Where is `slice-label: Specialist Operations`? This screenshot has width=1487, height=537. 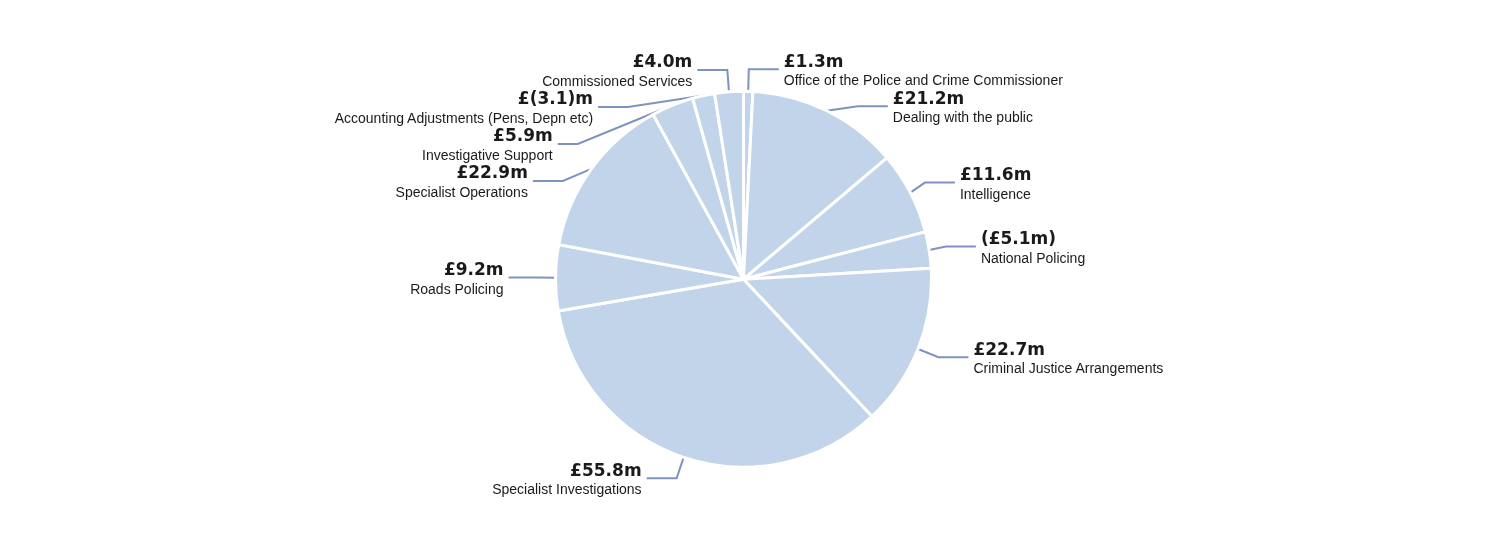
slice-label: Specialist Operations is located at coordinates (461, 191).